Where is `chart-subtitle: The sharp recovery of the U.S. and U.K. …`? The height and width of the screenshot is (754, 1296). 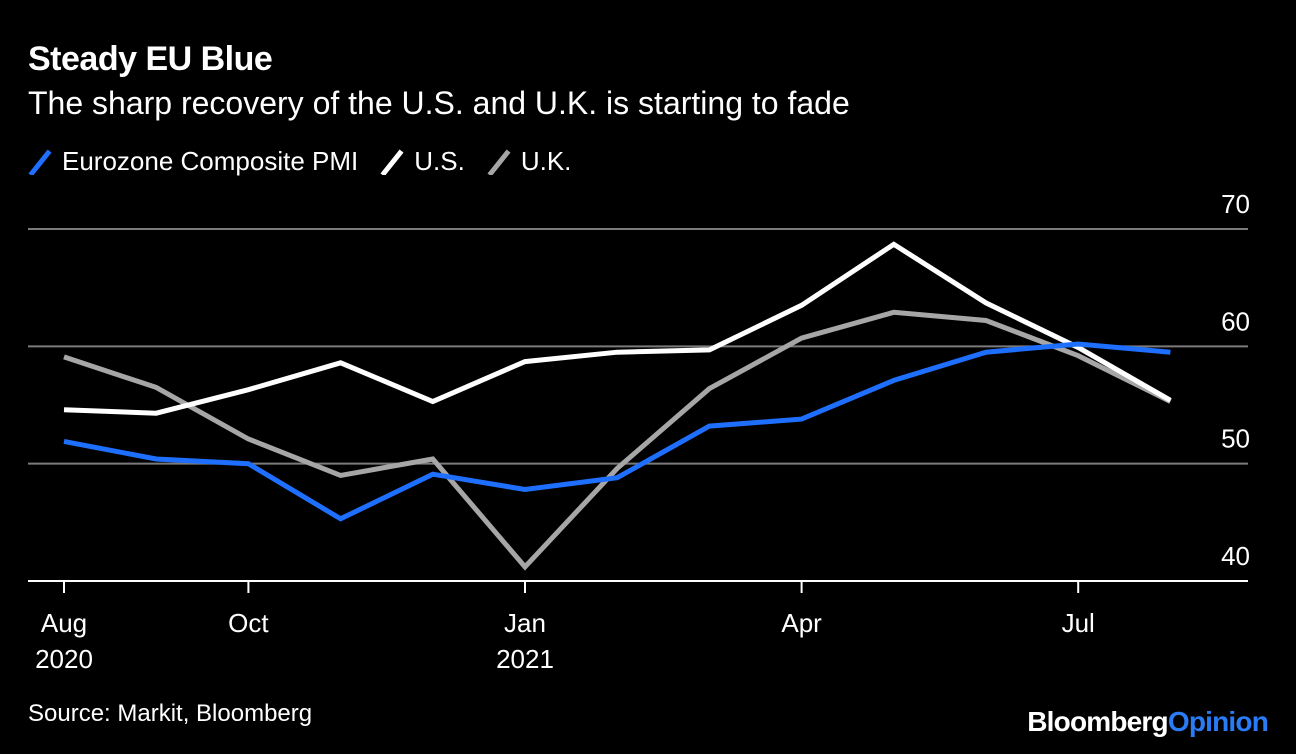
chart-subtitle: The sharp recovery of the U.S. and U.K. … is located at coordinates (439, 103).